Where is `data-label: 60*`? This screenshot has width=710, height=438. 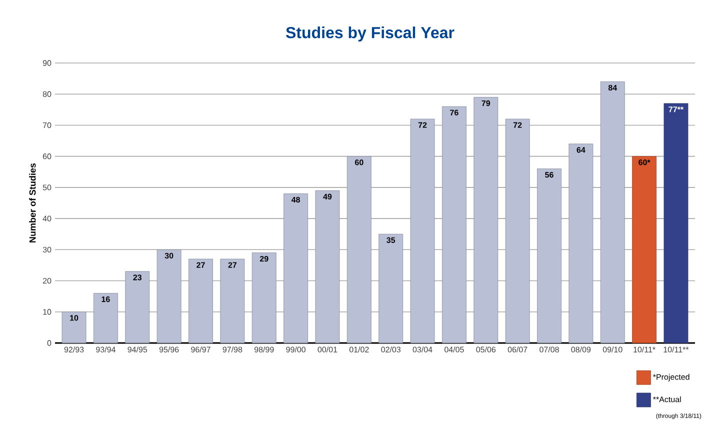 data-label: 60* is located at coordinates (644, 163).